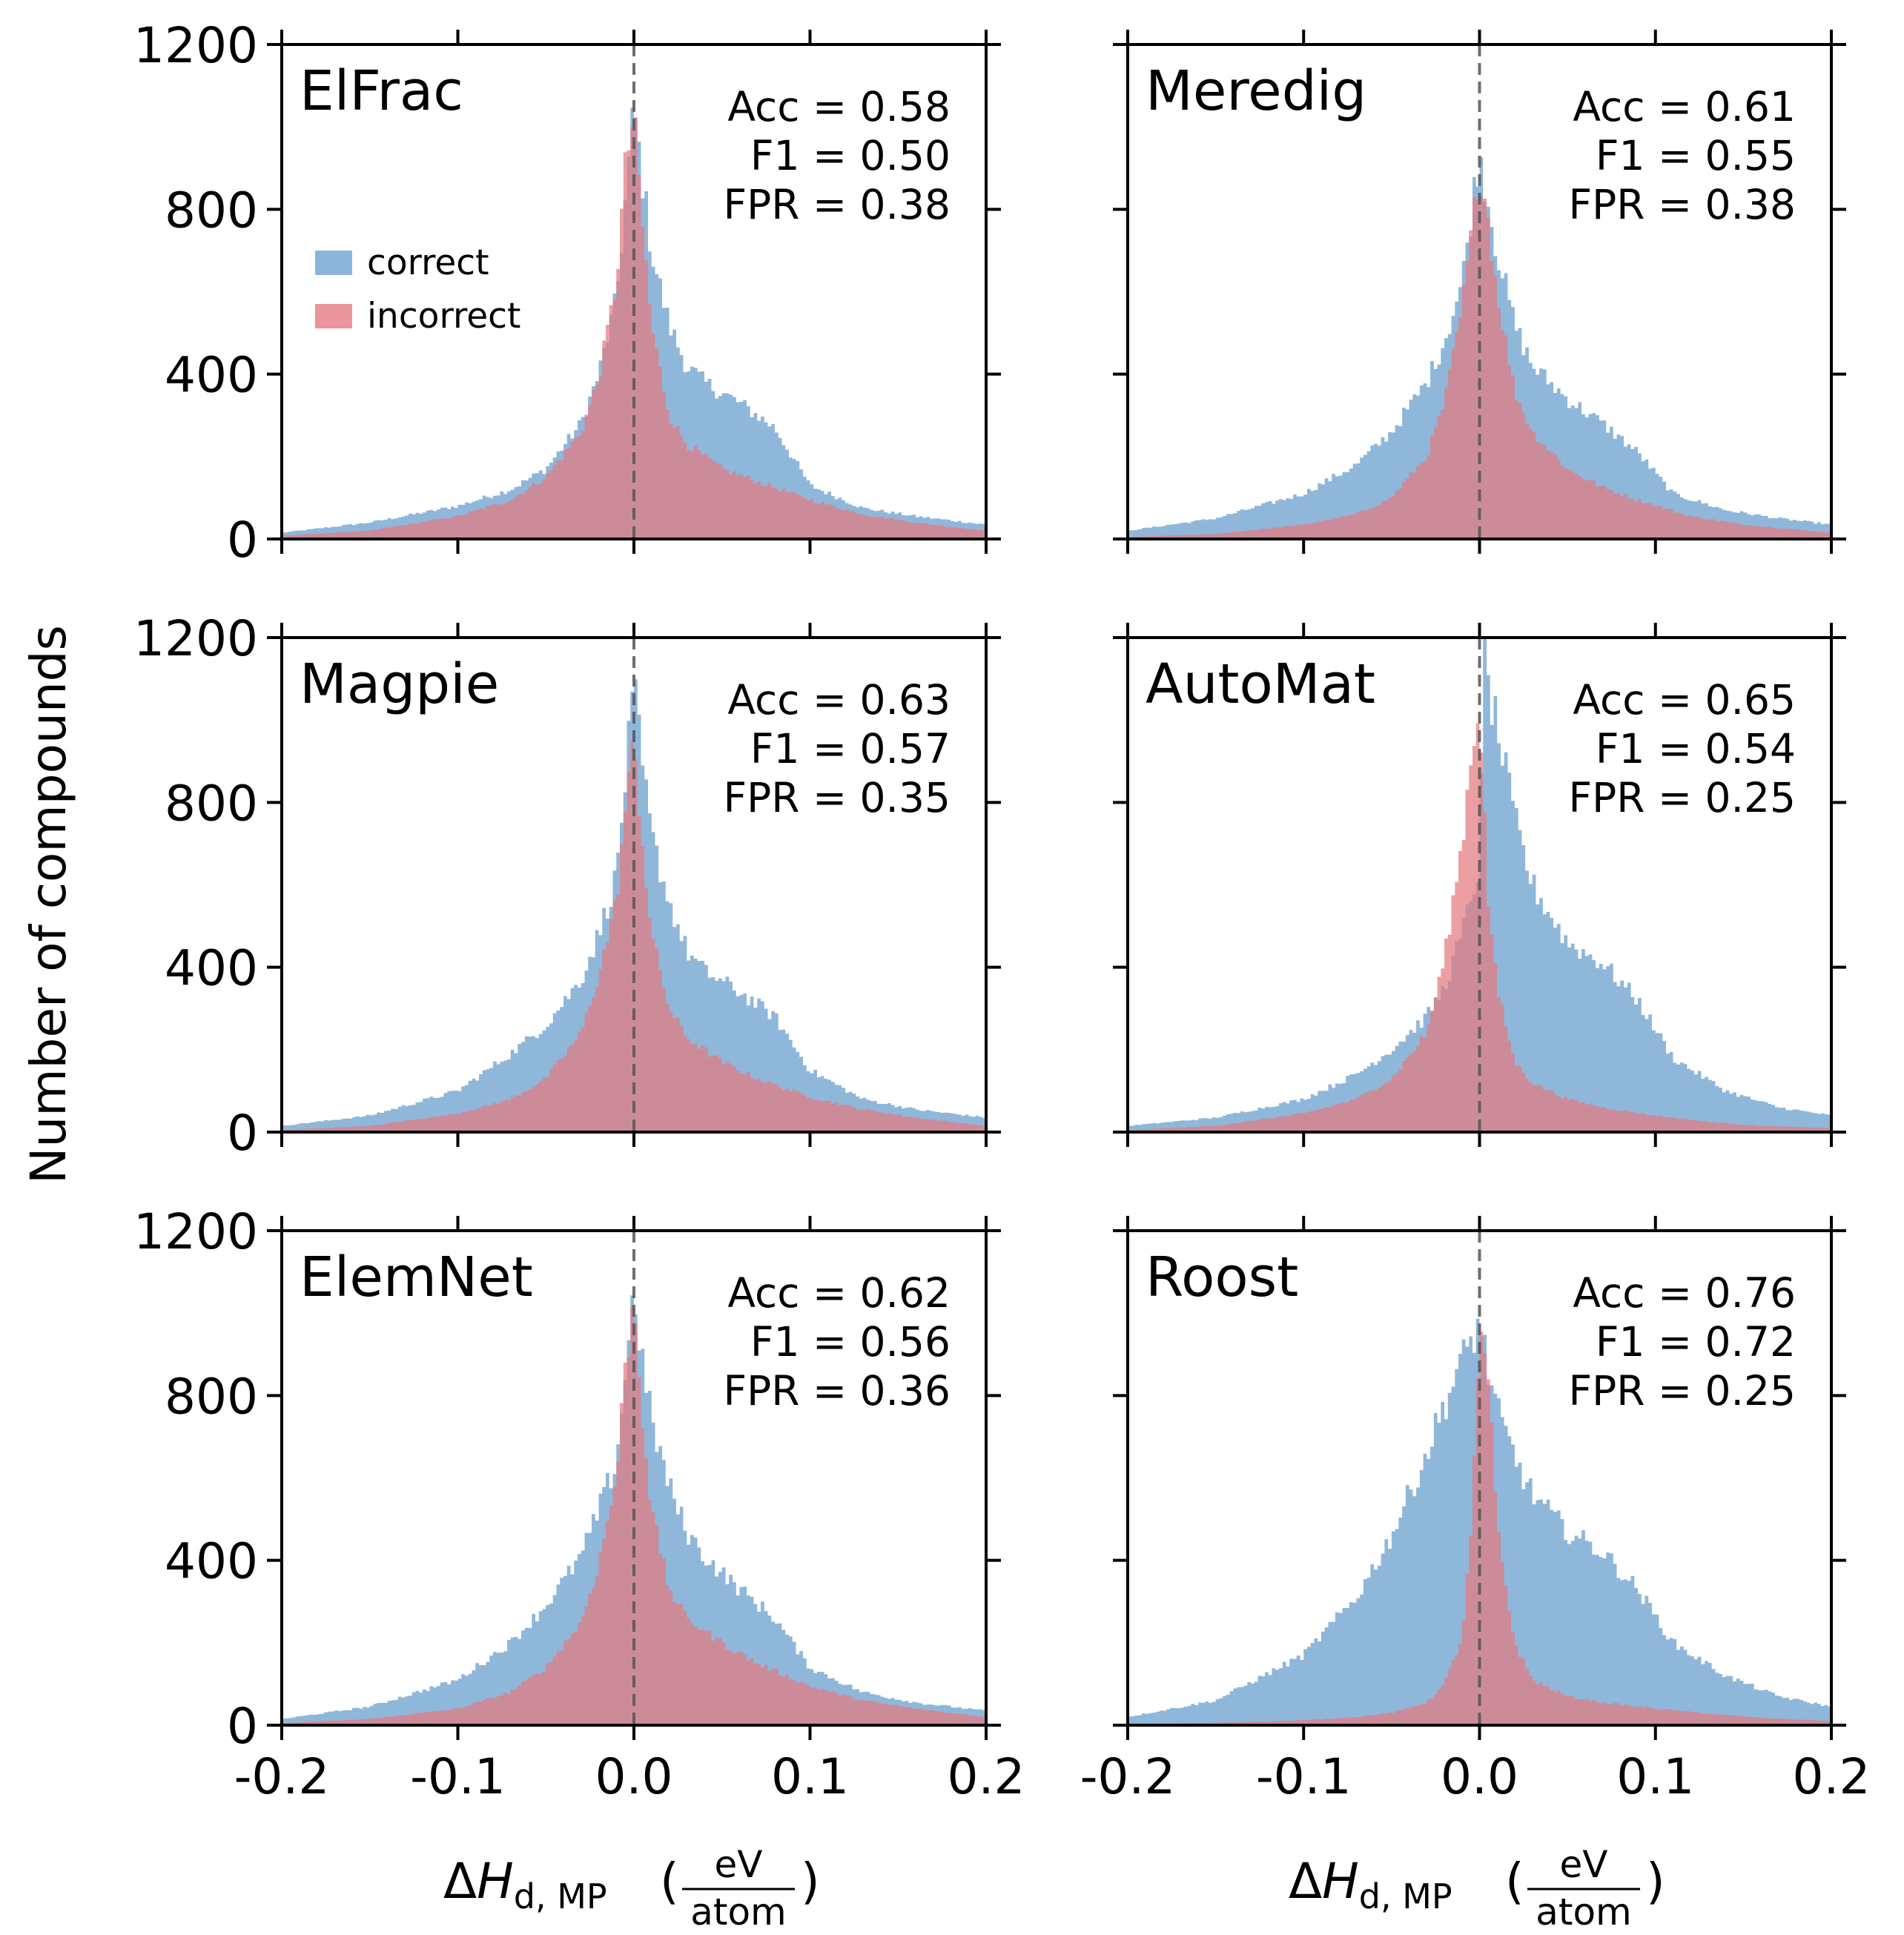  Describe the element at coordinates (444, 316) in the screenshot. I see `legend-label-incorrect: incorrect` at that location.